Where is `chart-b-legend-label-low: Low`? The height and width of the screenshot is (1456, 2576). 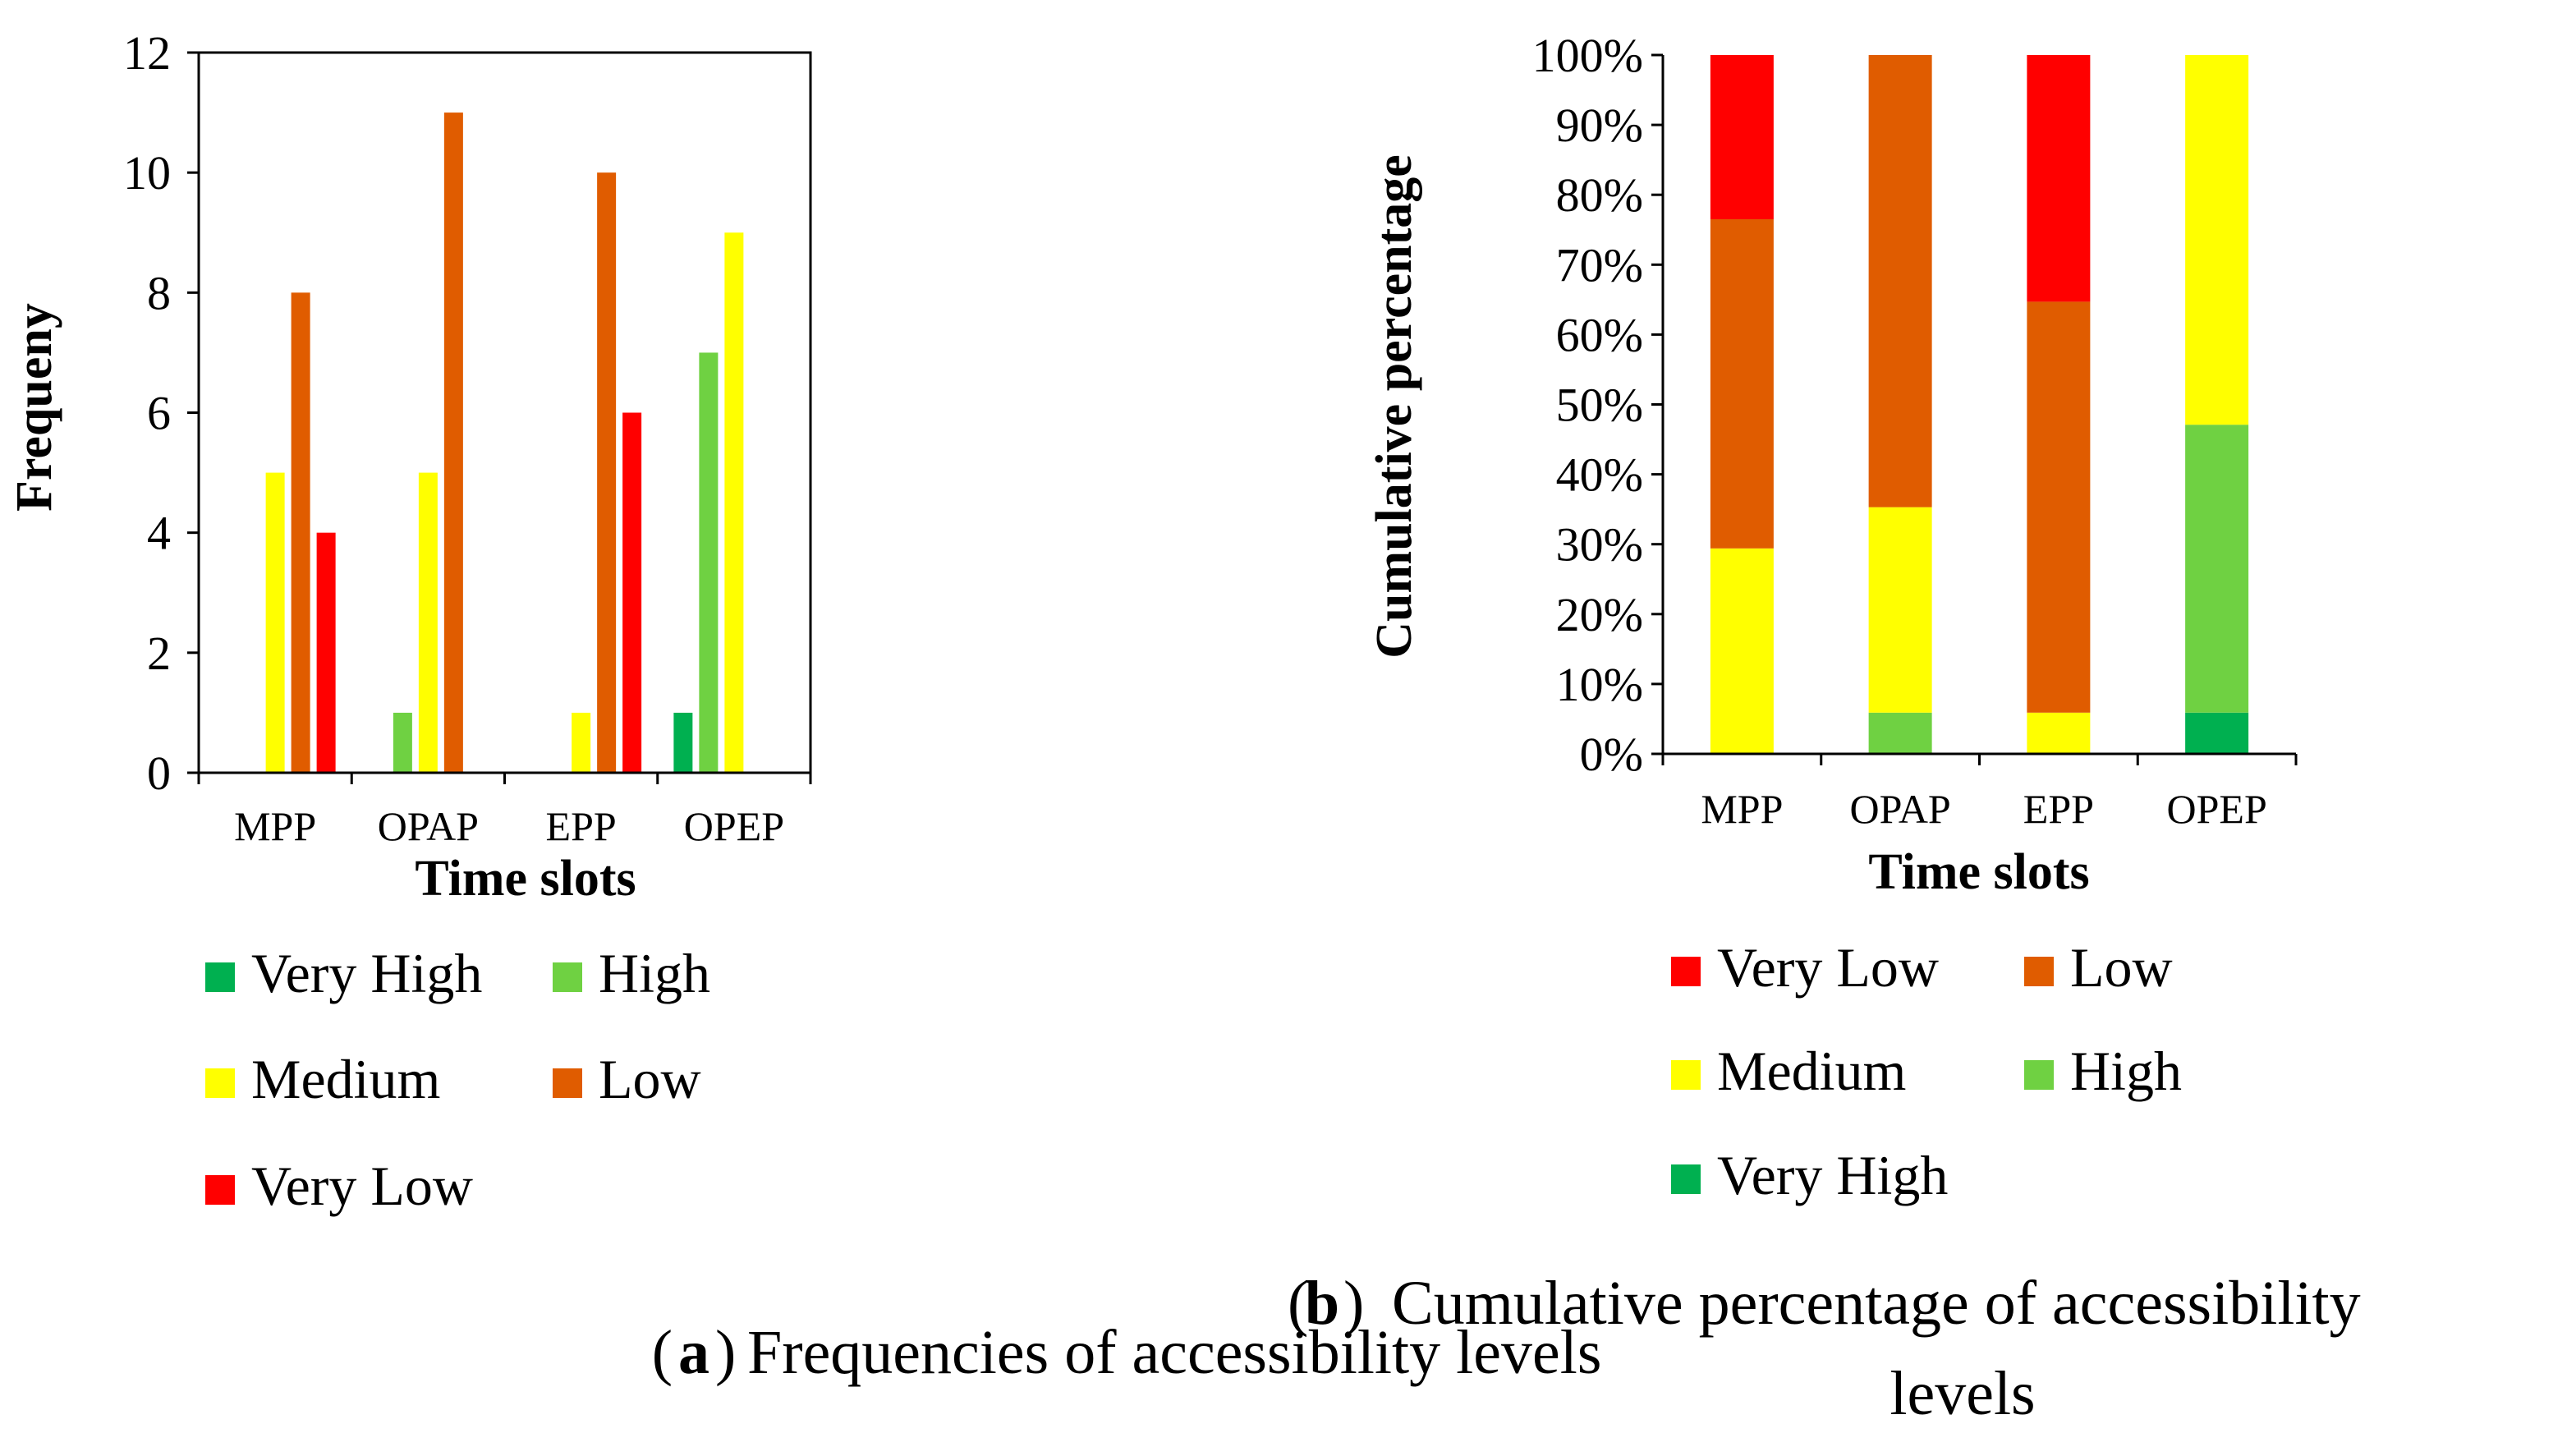
chart-b-legend-label-low: Low is located at coordinates (2121, 967).